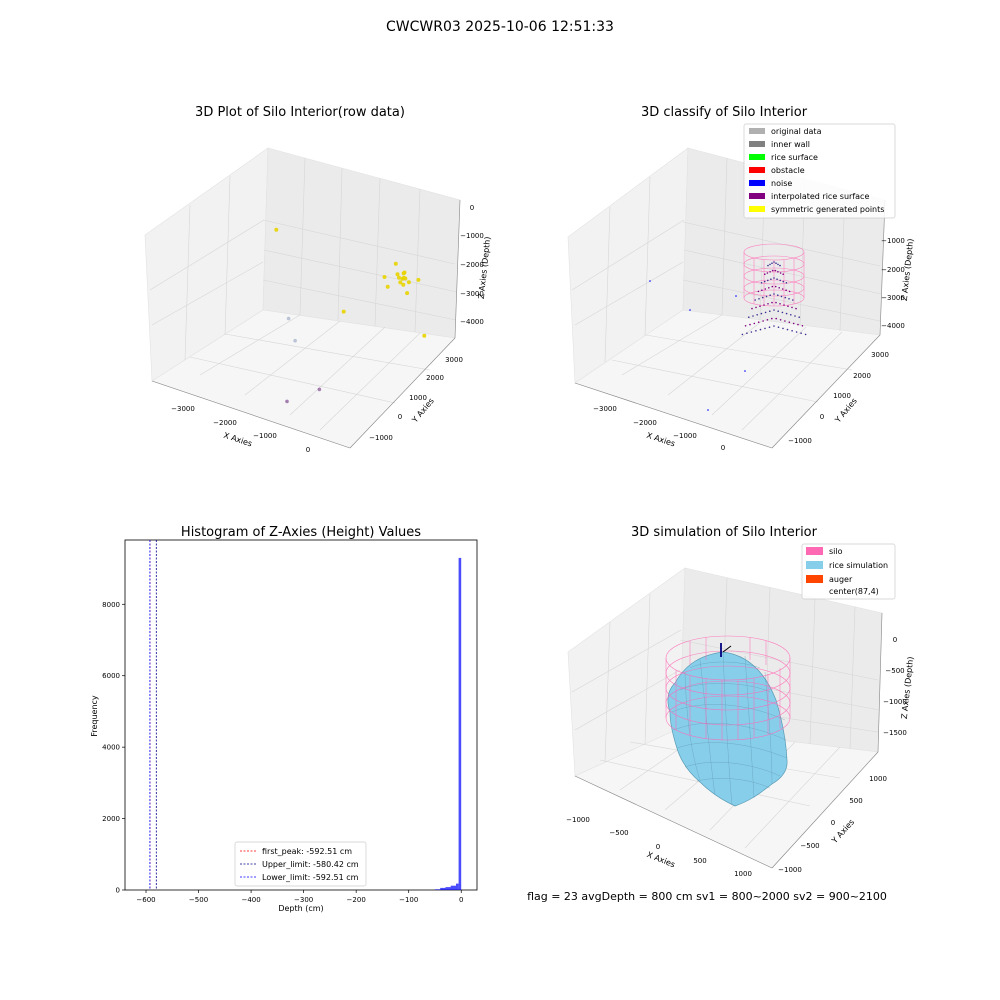 The image size is (1000, 1000). What do you see at coordinates (153, 715) in the screenshot?
I see `hist-vlines` at bounding box center [153, 715].